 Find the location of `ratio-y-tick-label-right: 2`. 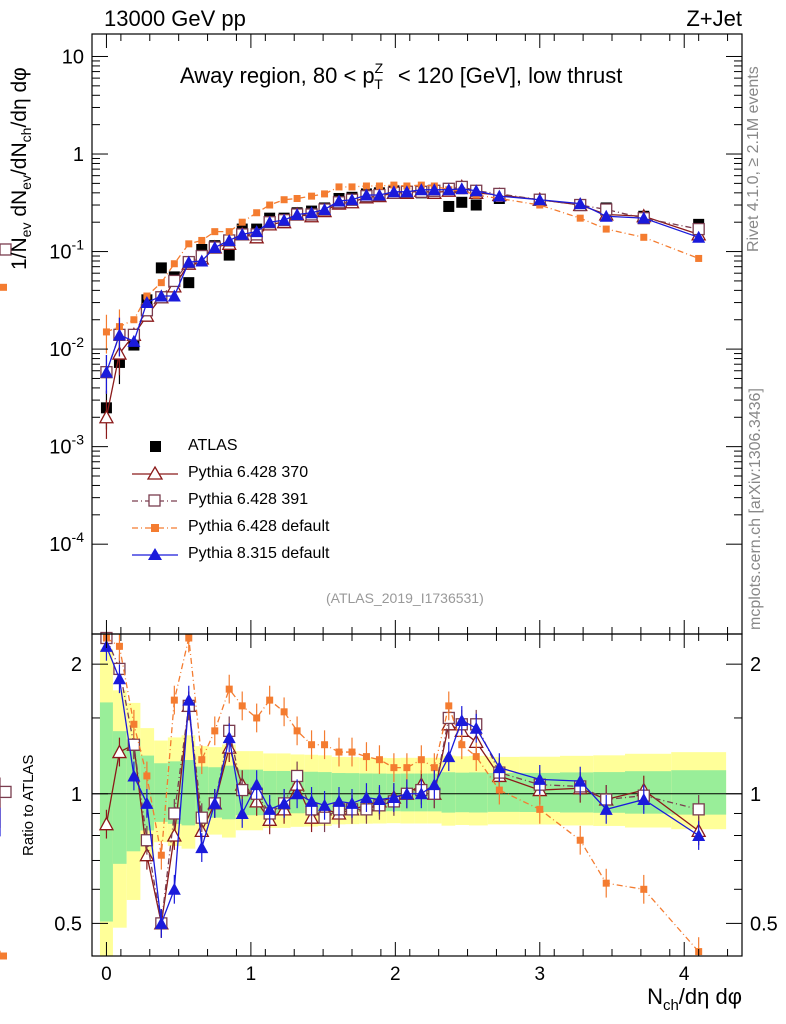

ratio-y-tick-label-right: 2 is located at coordinates (755, 665).